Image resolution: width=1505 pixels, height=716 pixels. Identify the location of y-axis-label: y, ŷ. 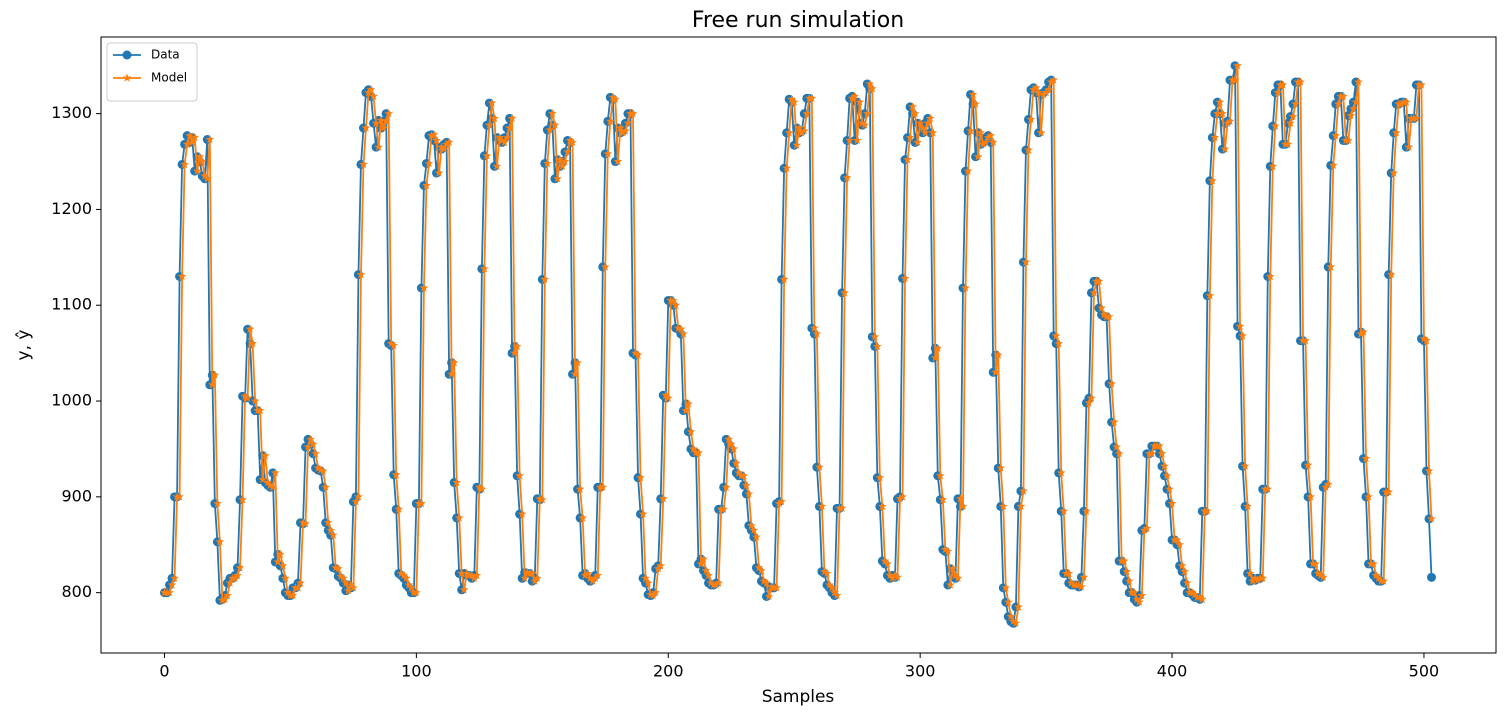
(24, 345).